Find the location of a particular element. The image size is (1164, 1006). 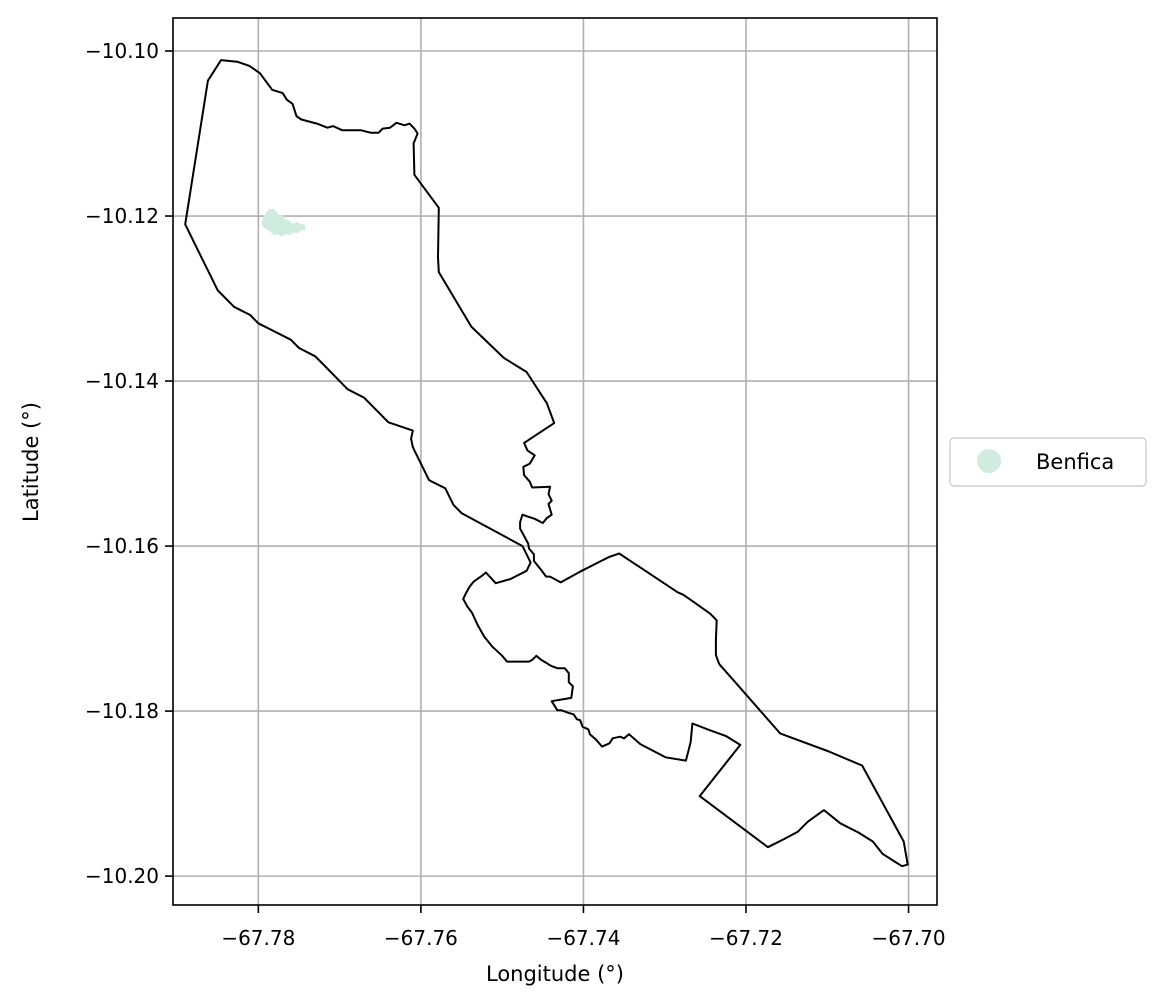

y-tick-label: −10.12 is located at coordinates (122, 216).